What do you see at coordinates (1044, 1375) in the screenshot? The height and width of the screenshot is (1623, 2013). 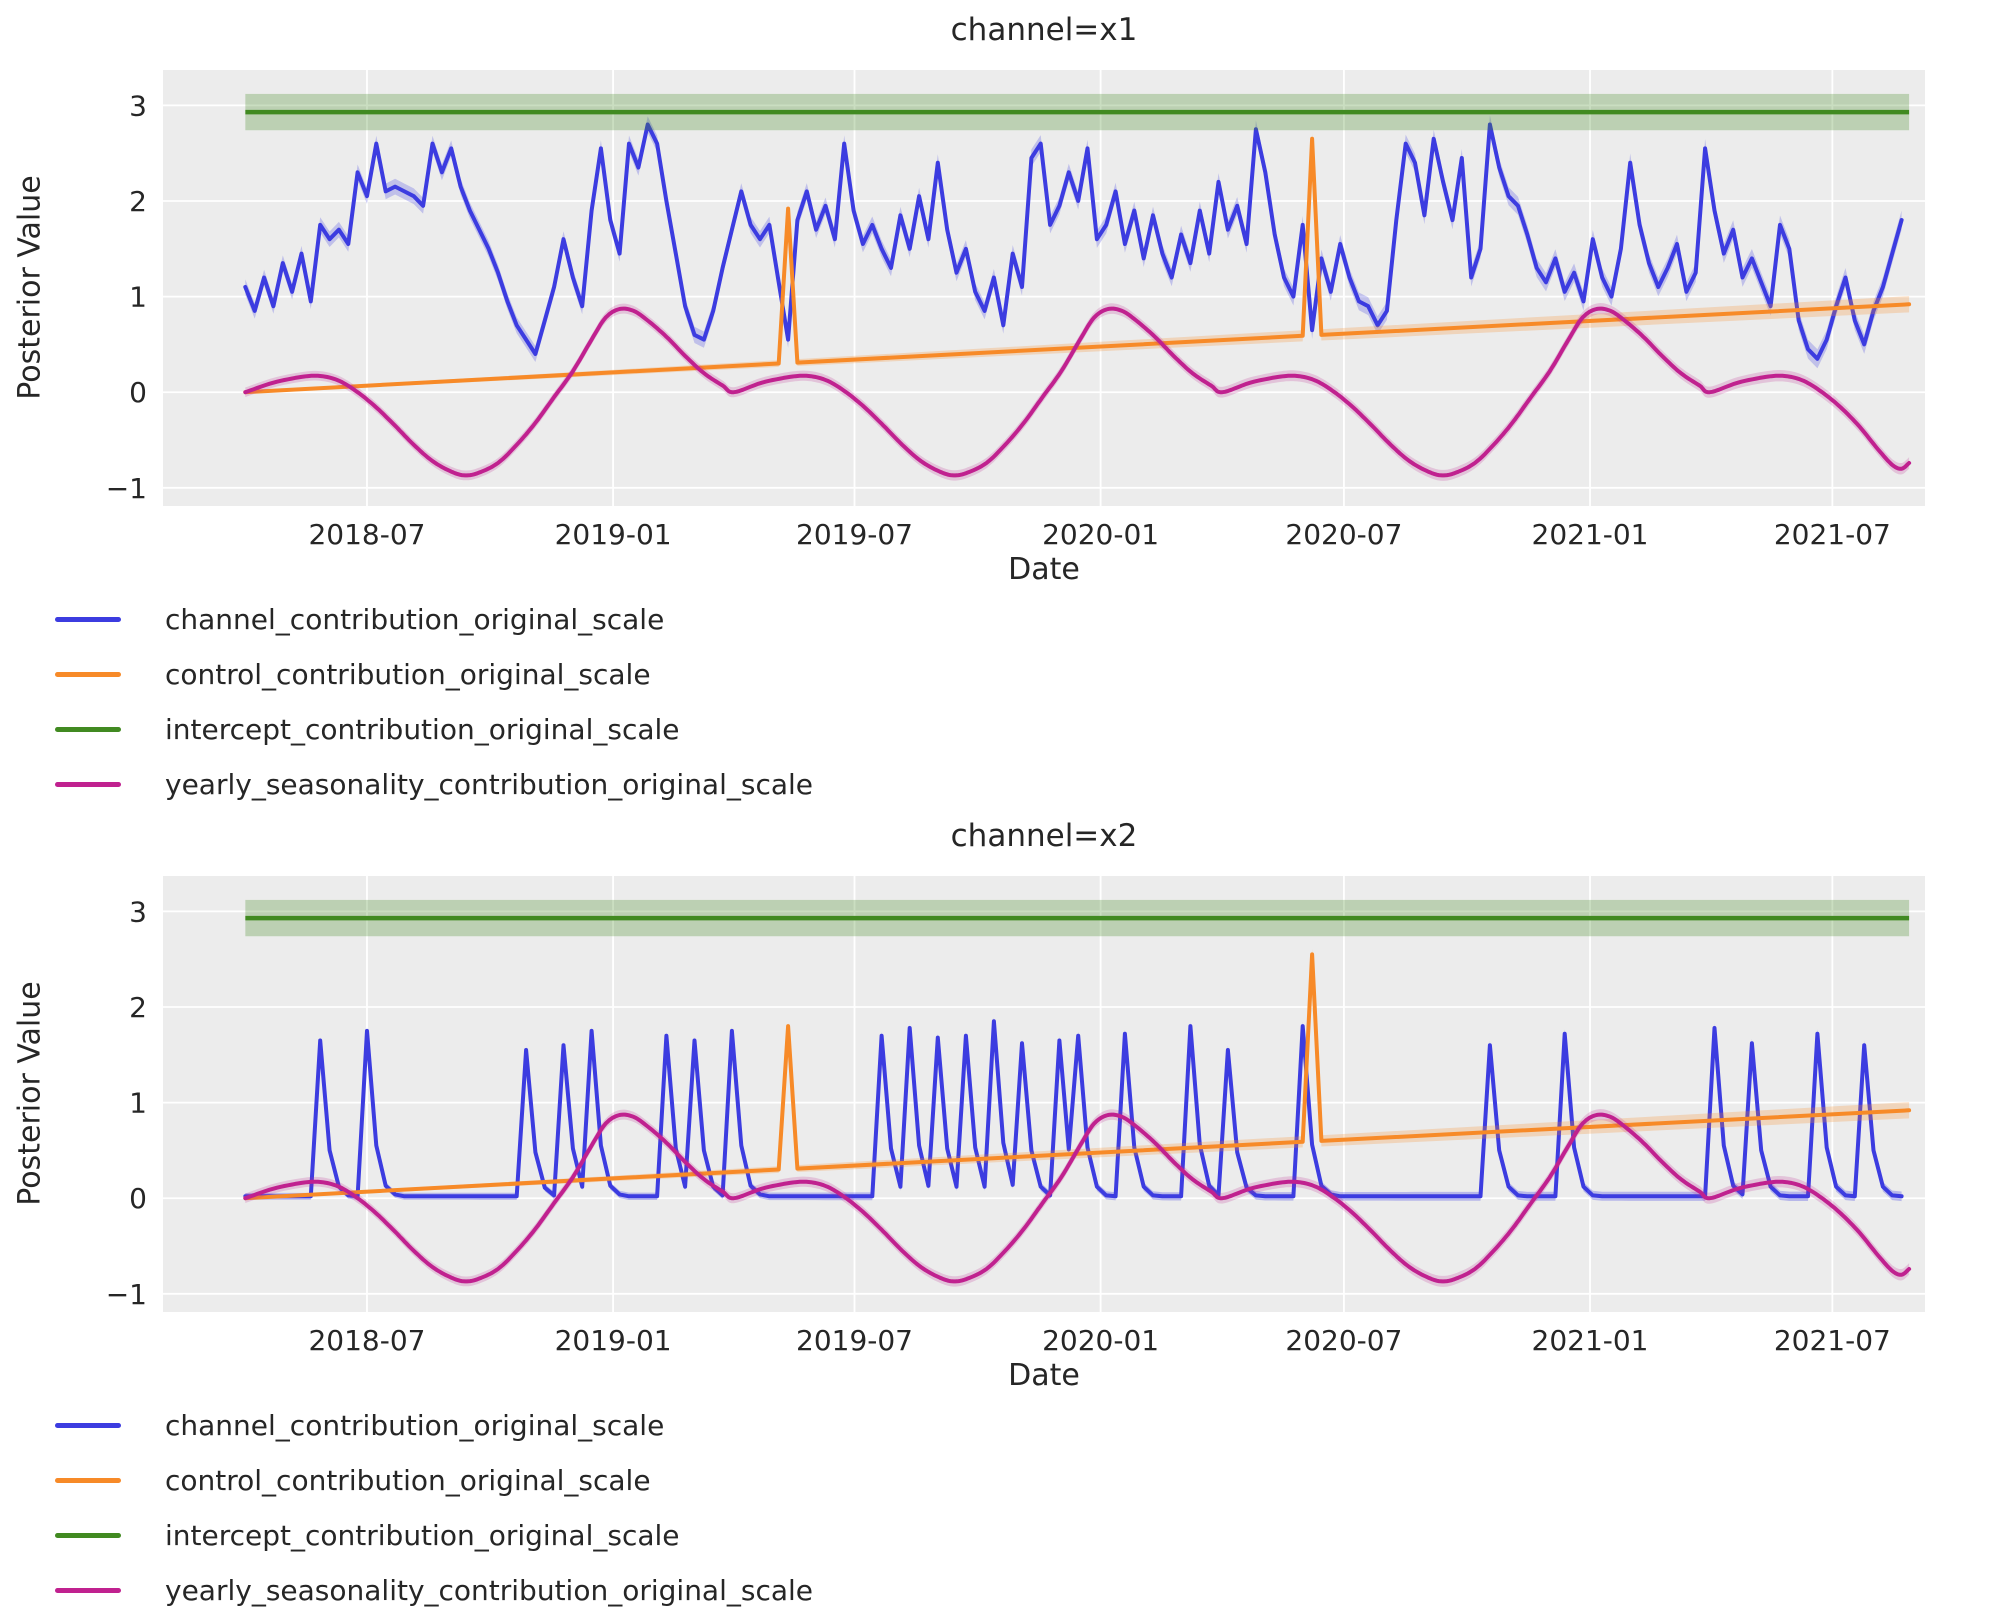 I see `chart2-xlabel: Date` at bounding box center [1044, 1375].